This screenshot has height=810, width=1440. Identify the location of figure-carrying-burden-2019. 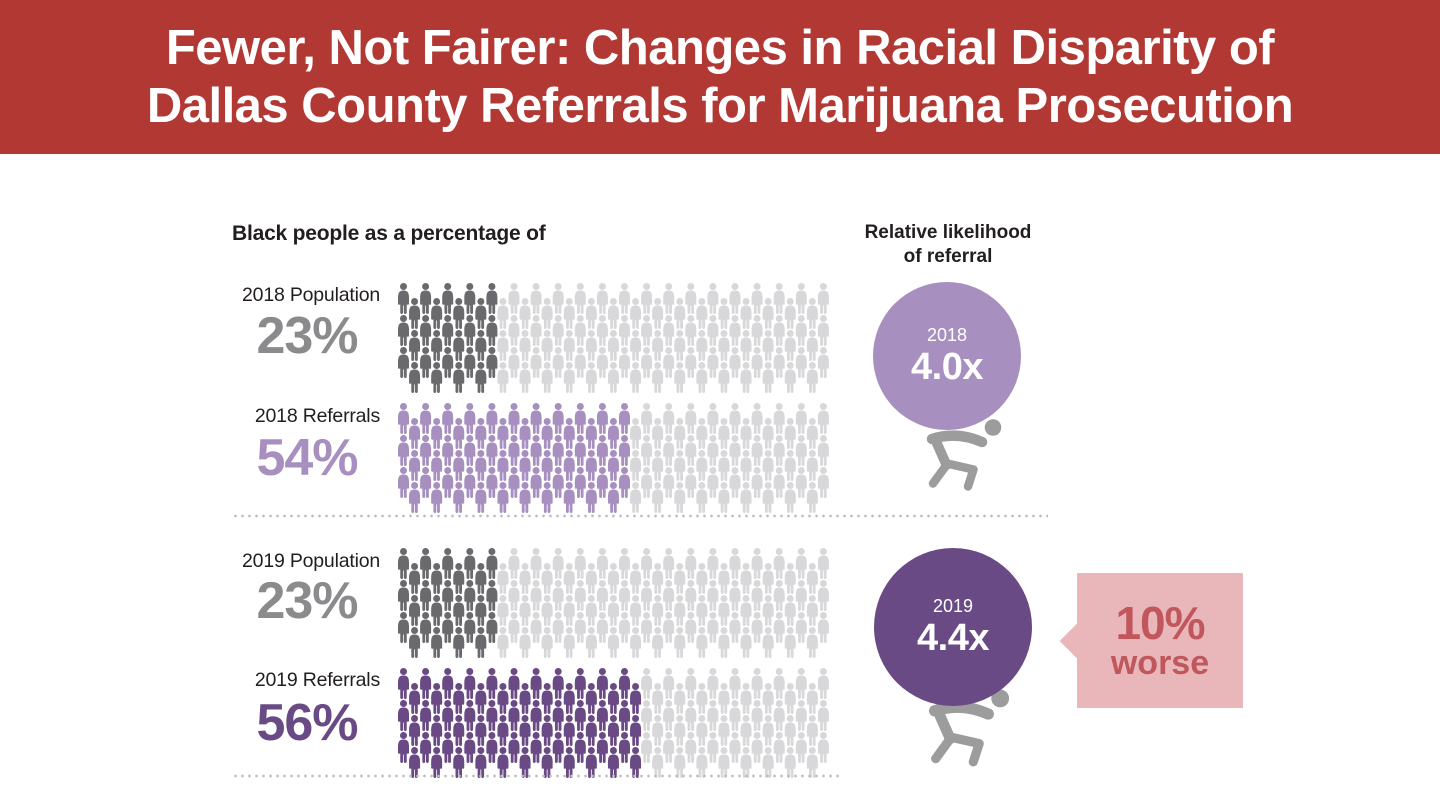
(969, 730).